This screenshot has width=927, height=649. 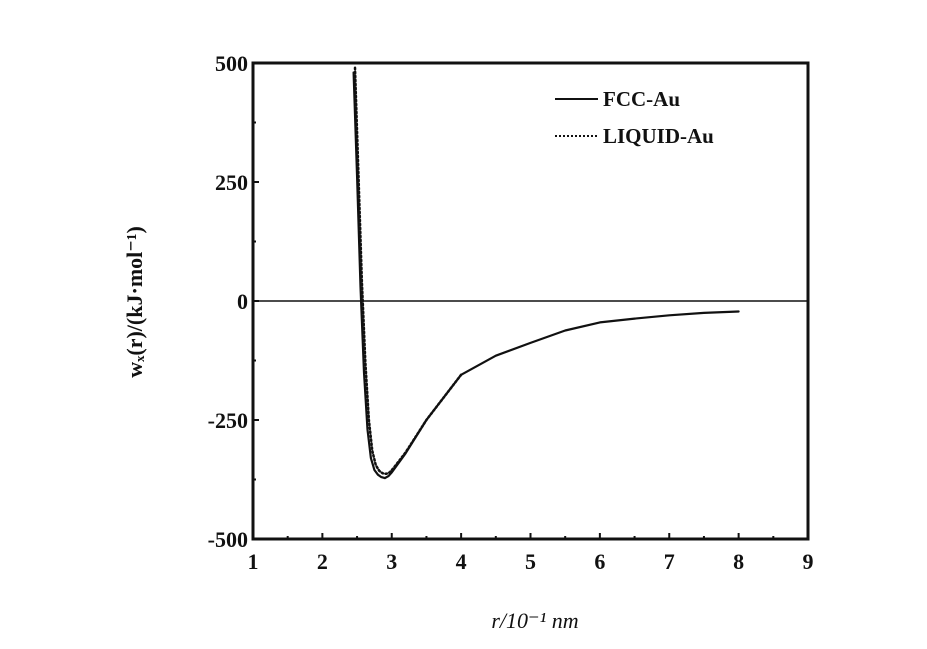 I want to click on x-tick-label: 2, so click(x=322, y=561).